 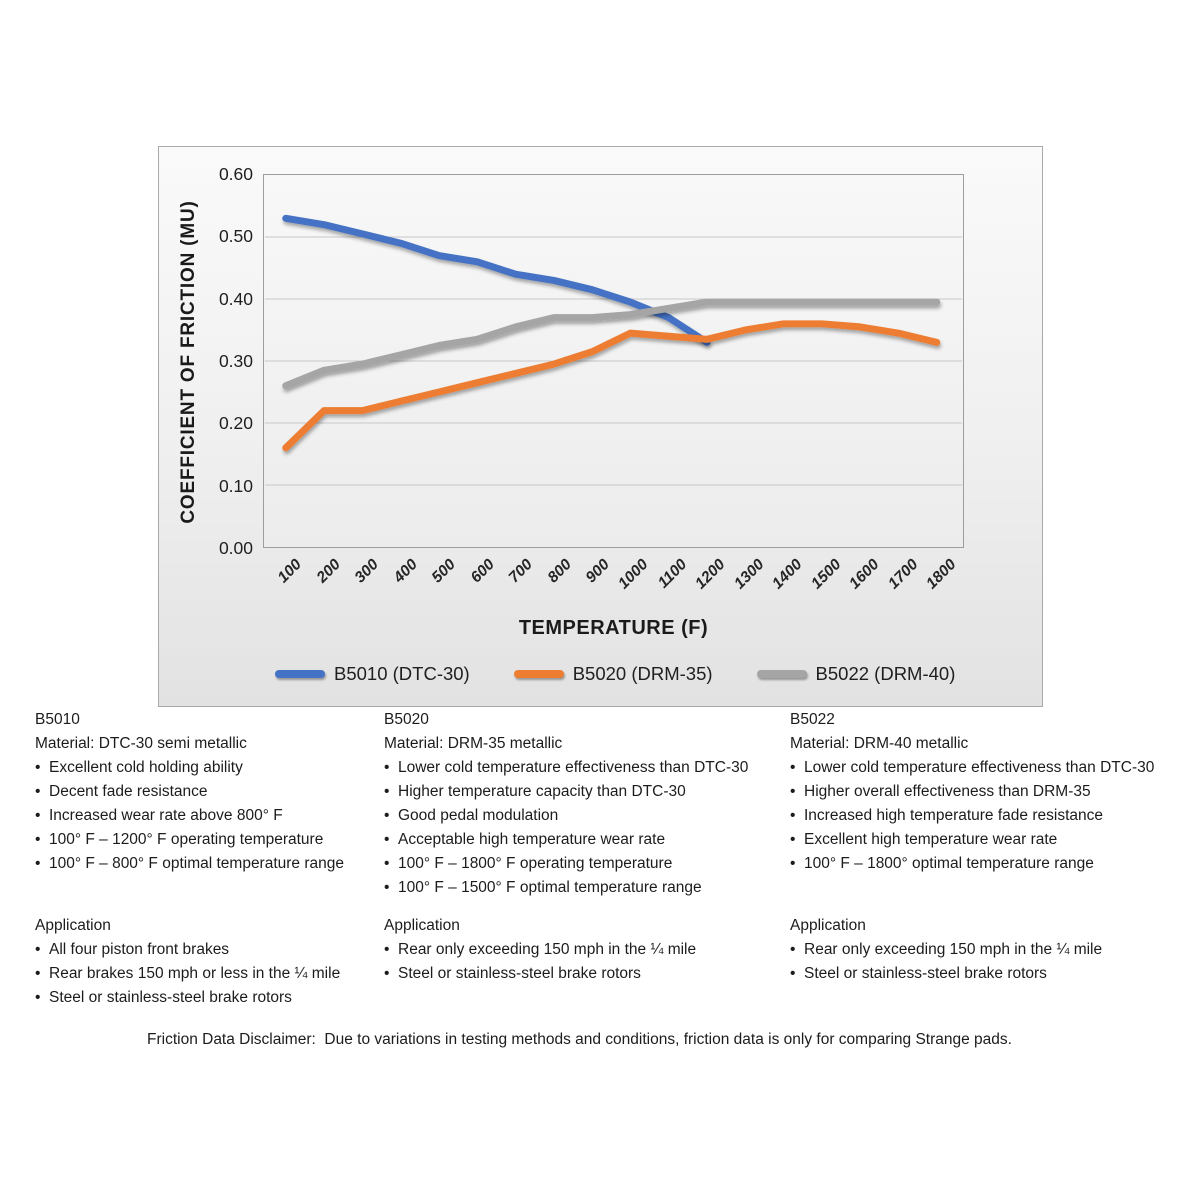 I want to click on legend-item: B5020 (DRM-35), so click(x=613, y=674).